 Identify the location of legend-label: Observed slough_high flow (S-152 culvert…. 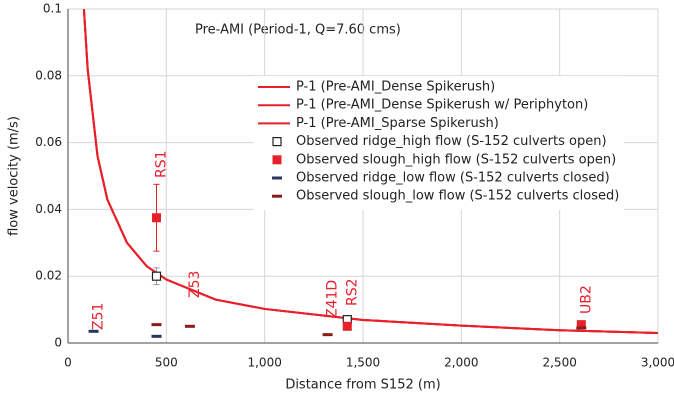
(456, 159).